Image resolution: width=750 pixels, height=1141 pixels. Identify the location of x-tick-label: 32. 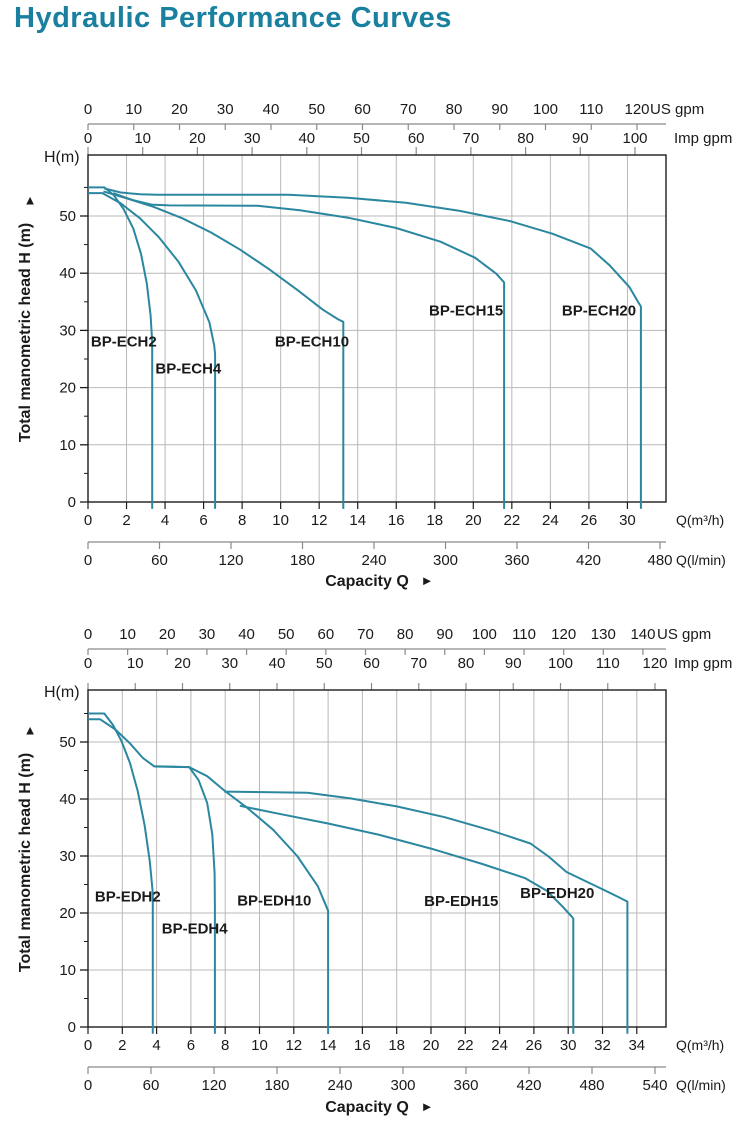
(602, 1045).